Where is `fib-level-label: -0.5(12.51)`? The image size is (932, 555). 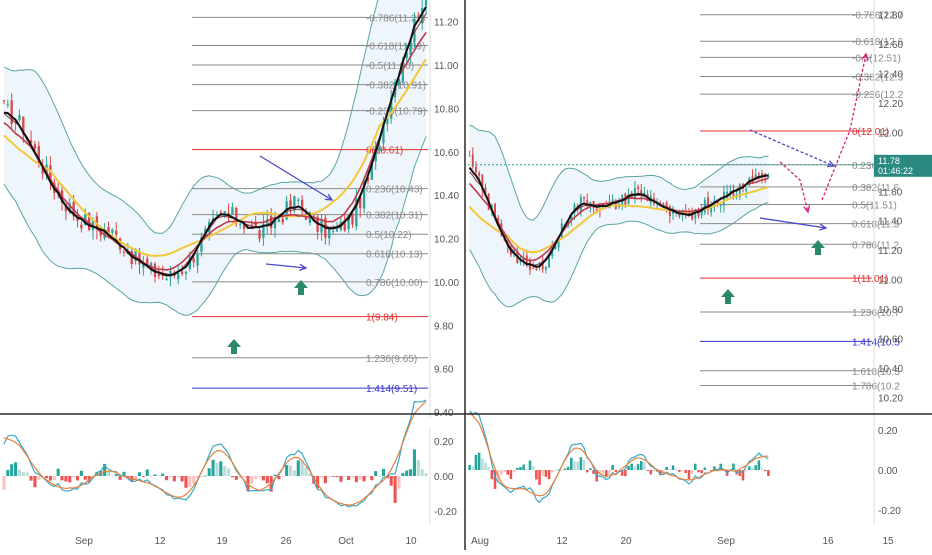 fib-level-label: -0.5(12.51) is located at coordinates (876, 58).